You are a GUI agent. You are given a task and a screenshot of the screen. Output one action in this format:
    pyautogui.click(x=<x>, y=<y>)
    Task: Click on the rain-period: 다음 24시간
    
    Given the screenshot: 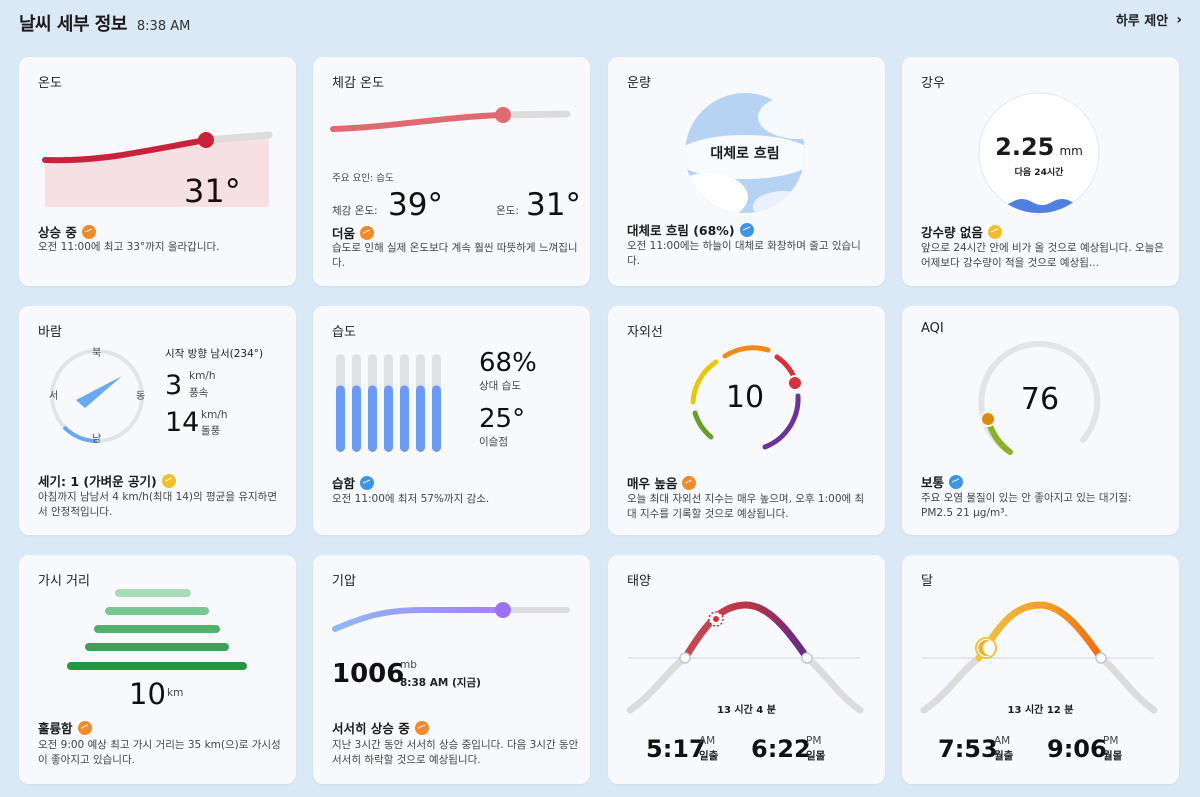 What is the action you would take?
    pyautogui.click(x=1039, y=173)
    